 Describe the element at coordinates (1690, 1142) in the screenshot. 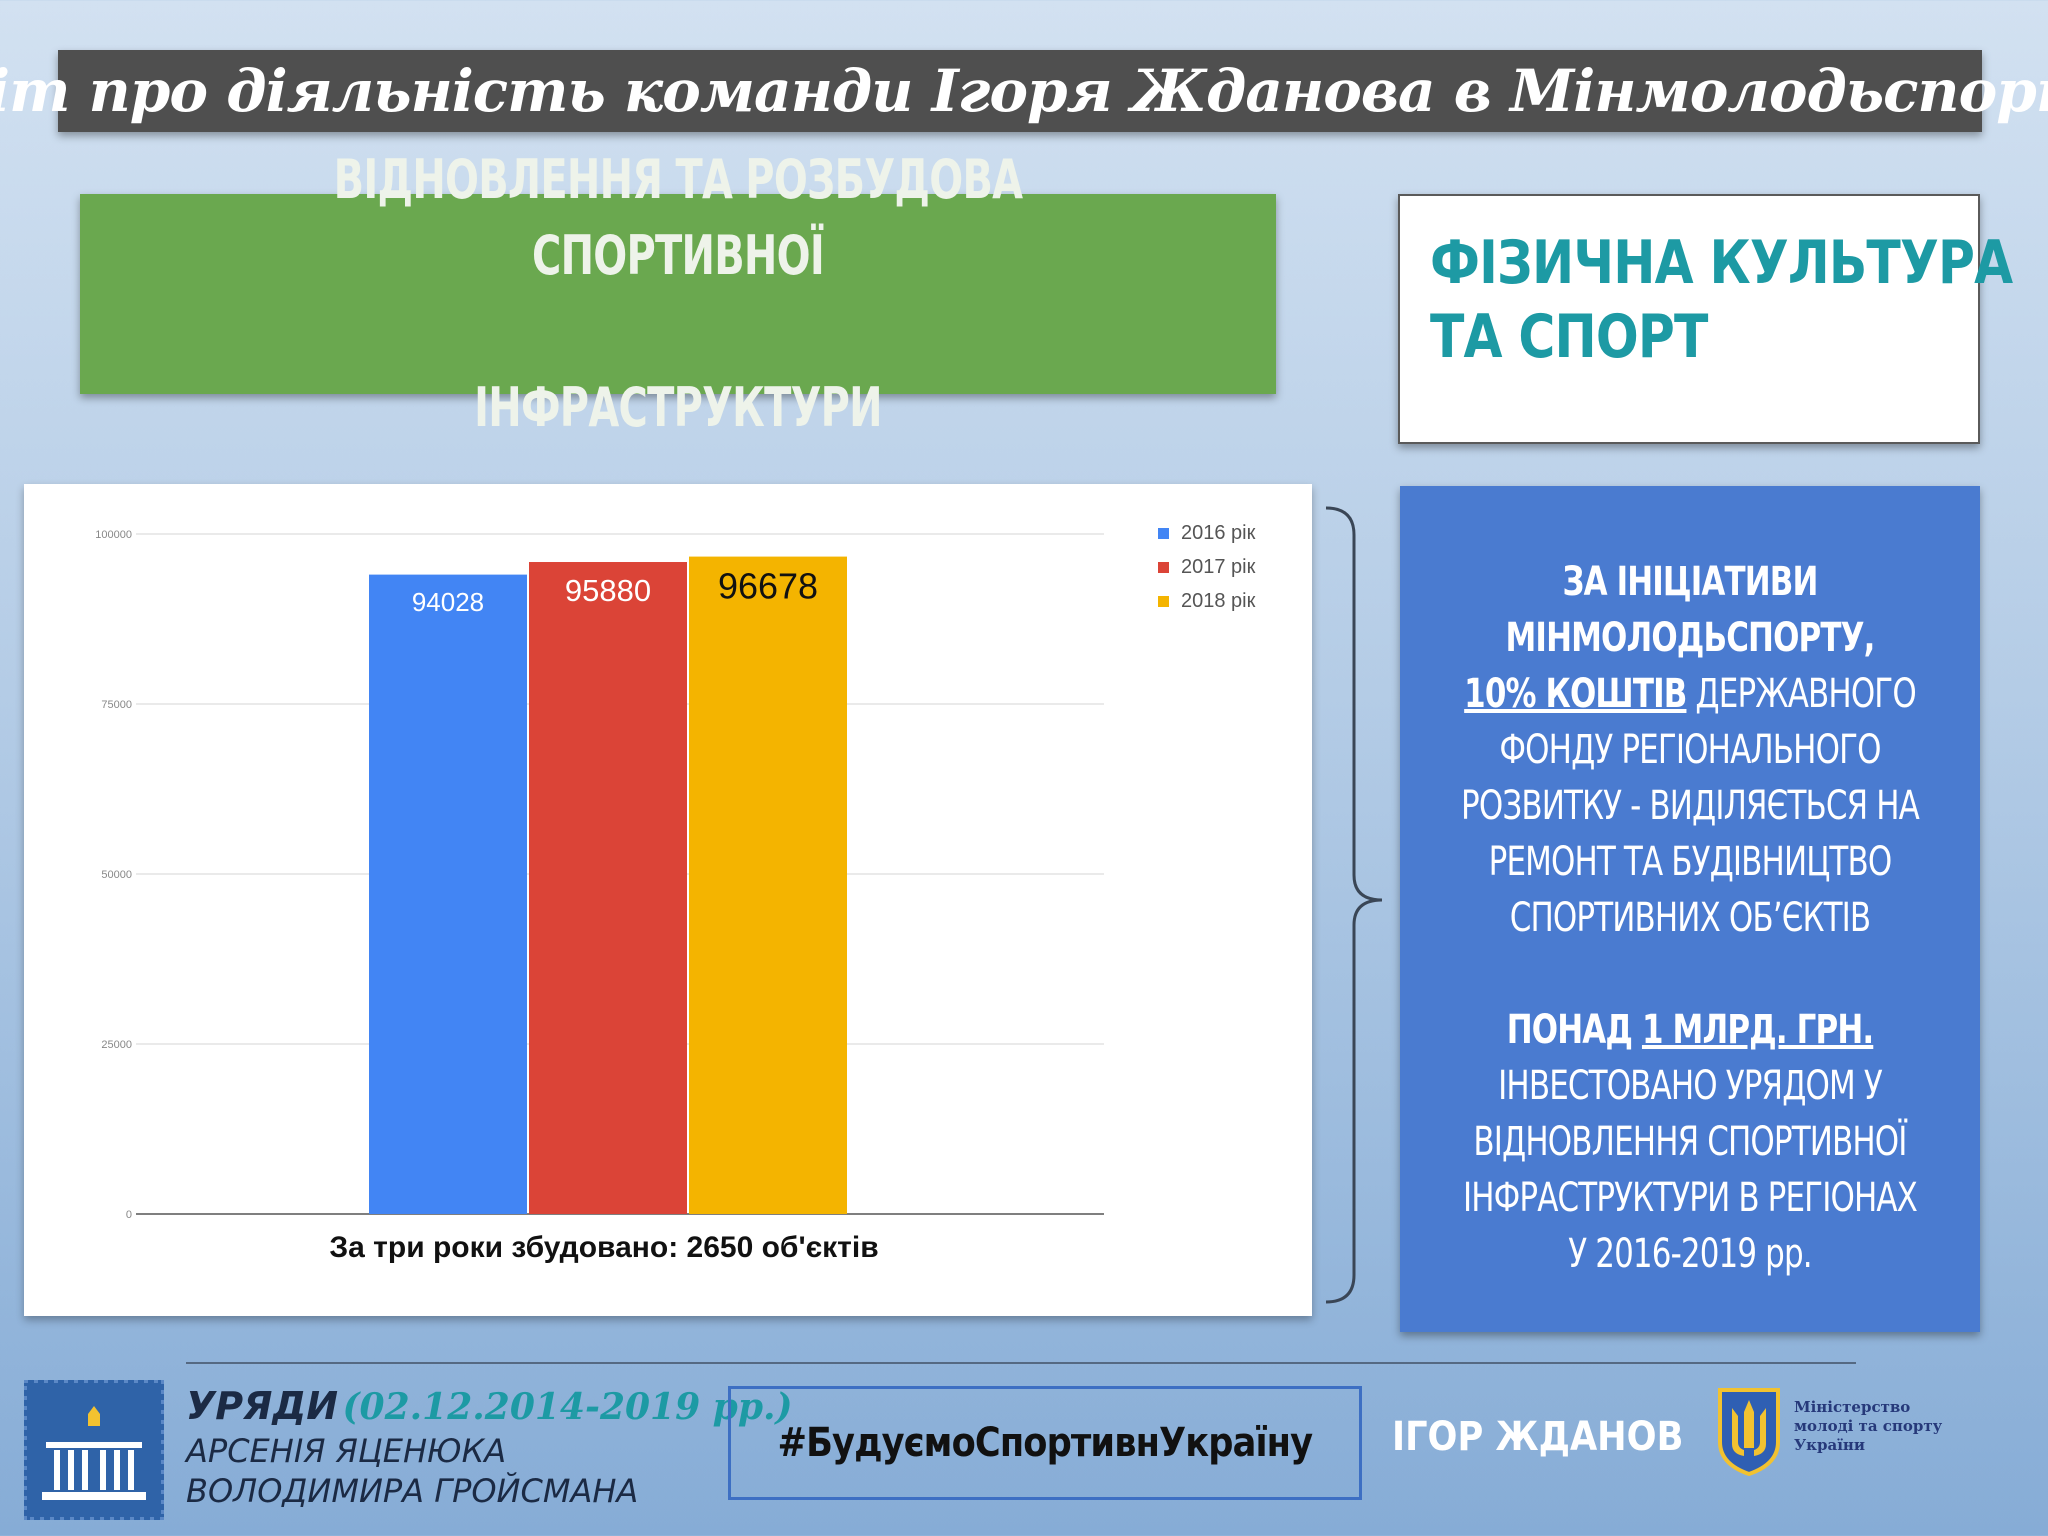

I see `info-line: ВІДНОВЛЕННЯ СПОРТИВНОЇ` at that location.